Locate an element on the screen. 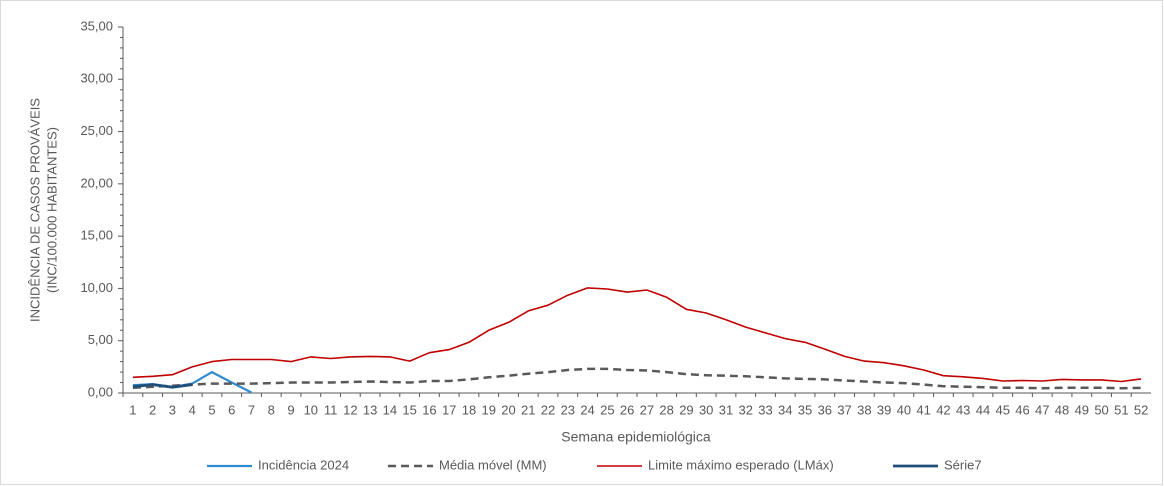  x-tick-label: 39 is located at coordinates (884, 409).